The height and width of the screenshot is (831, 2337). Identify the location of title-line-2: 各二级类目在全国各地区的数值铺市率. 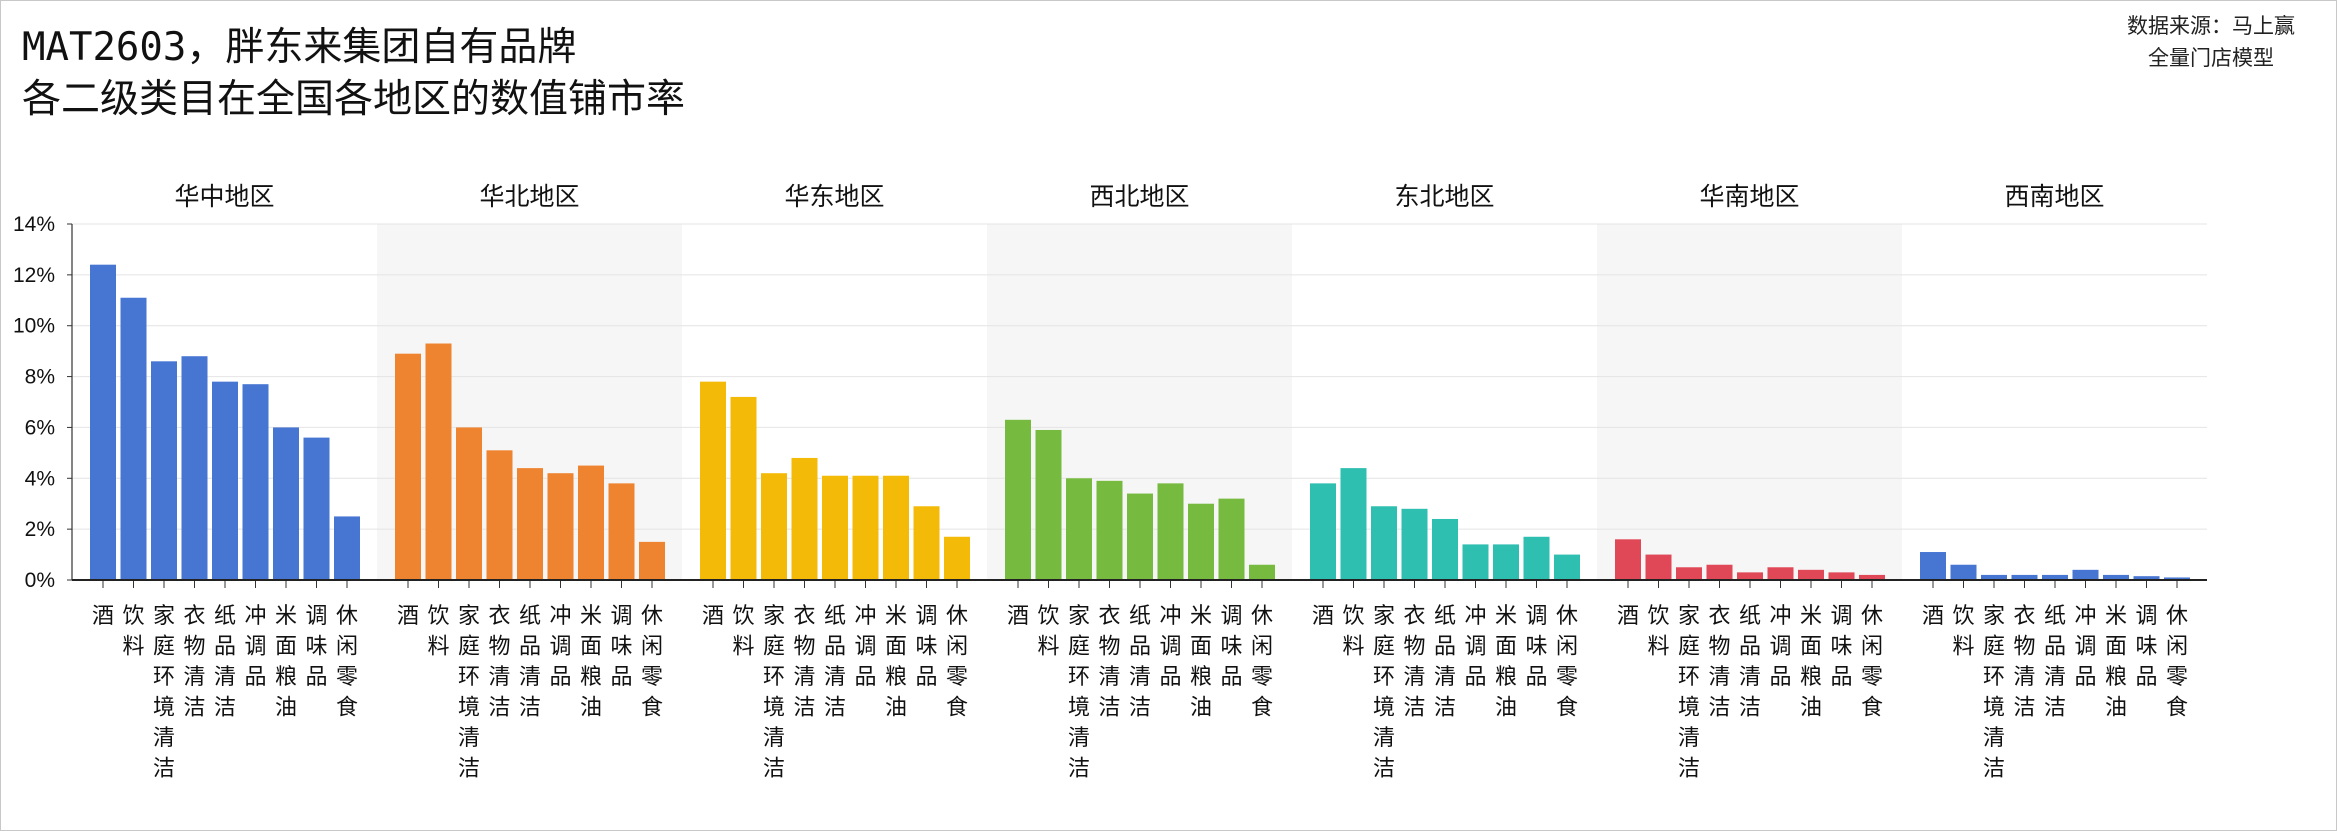
(354, 99).